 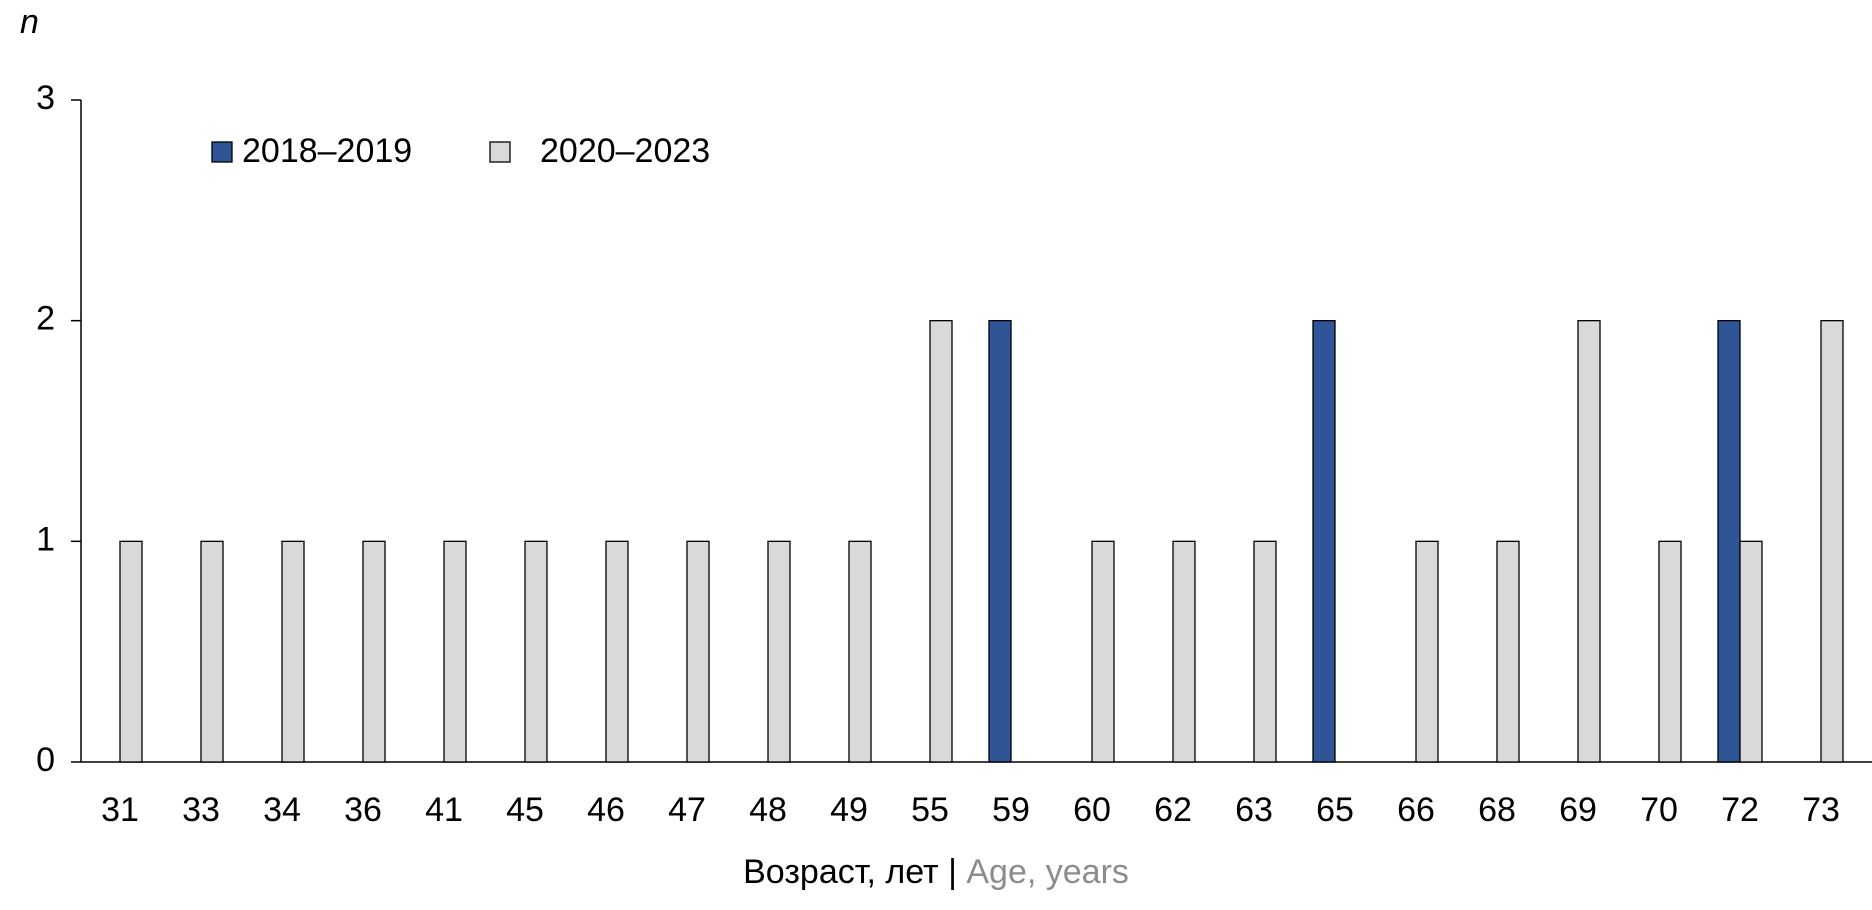 What do you see at coordinates (45, 760) in the screenshot?
I see `y-tick-label: 0` at bounding box center [45, 760].